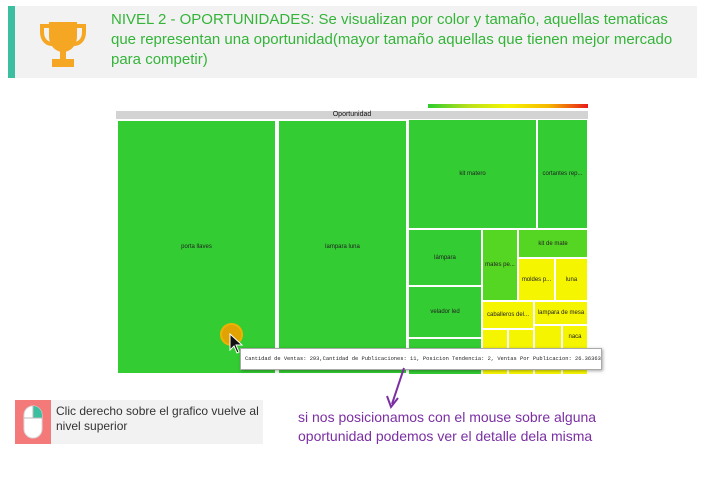  Describe the element at coordinates (196, 247) in the screenshot. I see `treemap-cell-porta-llaves: porta llaves` at that location.